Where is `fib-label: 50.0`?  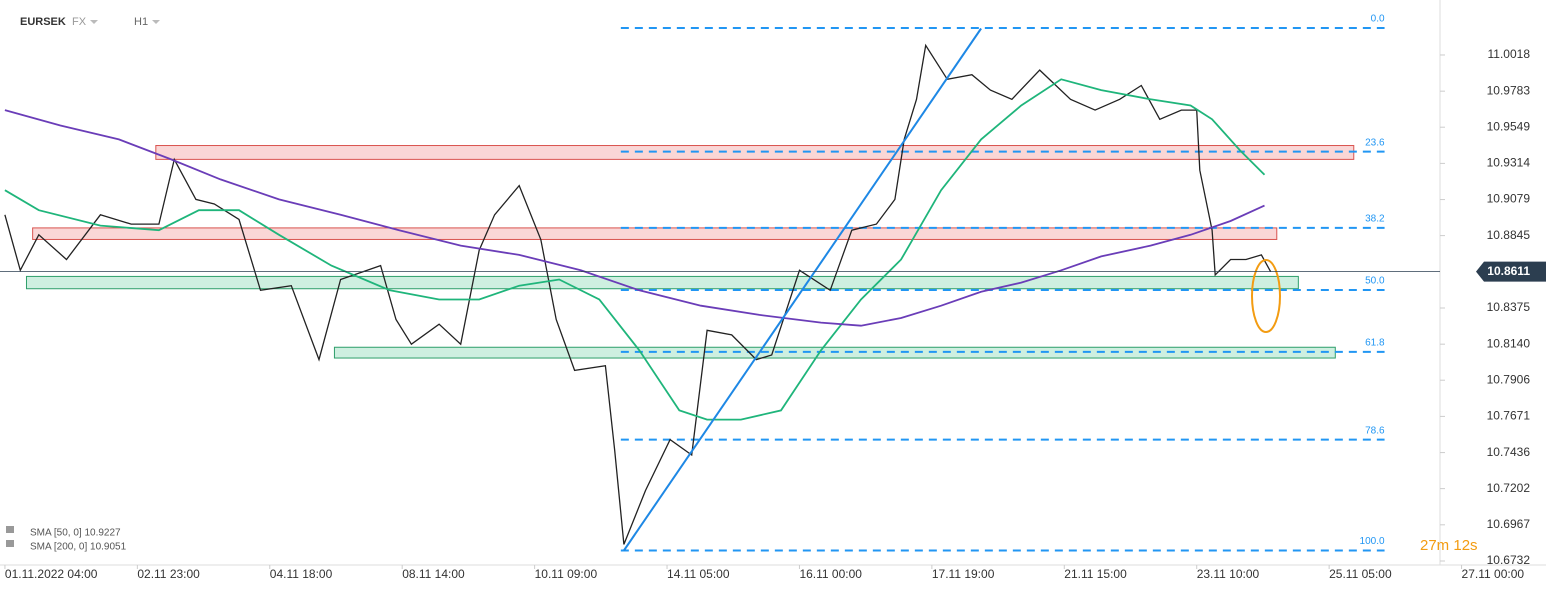
fib-label: 50.0 is located at coordinates (1375, 281).